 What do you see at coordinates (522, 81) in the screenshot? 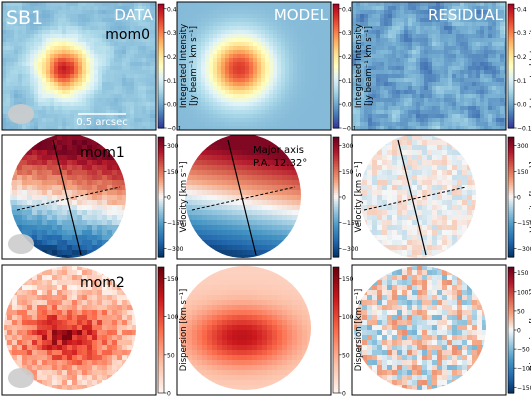
I see `colorbar-tick-label: 0.1` at bounding box center [522, 81].